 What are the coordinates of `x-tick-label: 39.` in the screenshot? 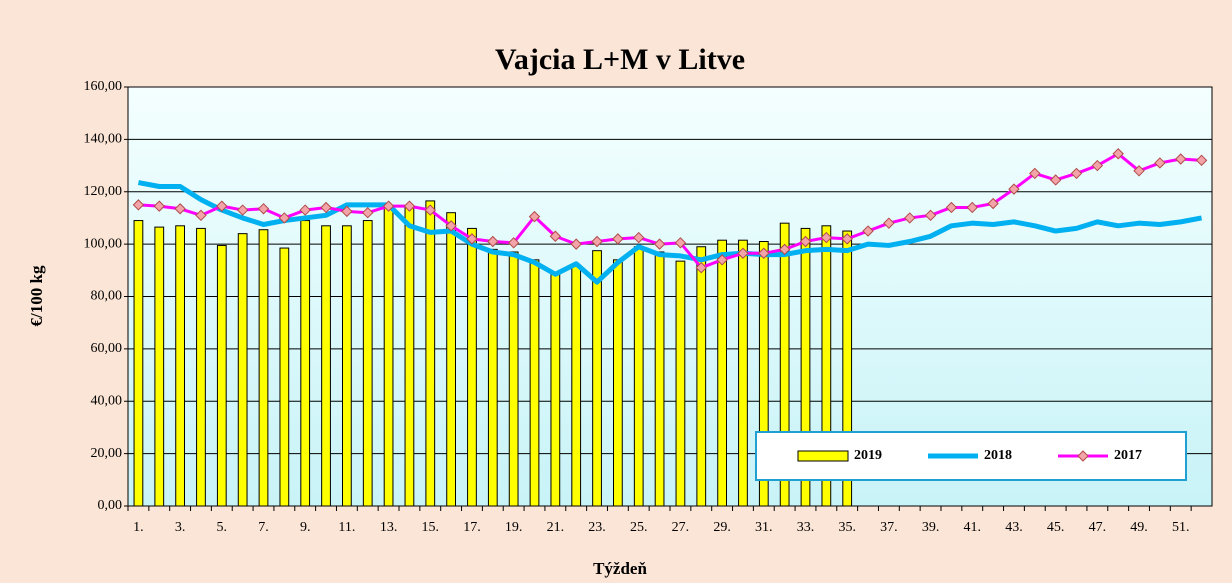 It's located at (931, 527).